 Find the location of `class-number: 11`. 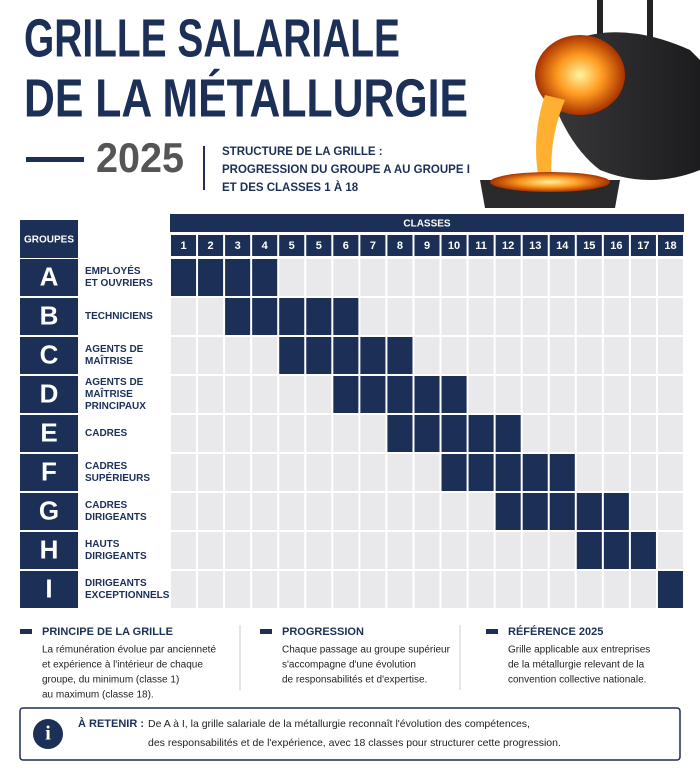

class-number: 11 is located at coordinates (481, 246).